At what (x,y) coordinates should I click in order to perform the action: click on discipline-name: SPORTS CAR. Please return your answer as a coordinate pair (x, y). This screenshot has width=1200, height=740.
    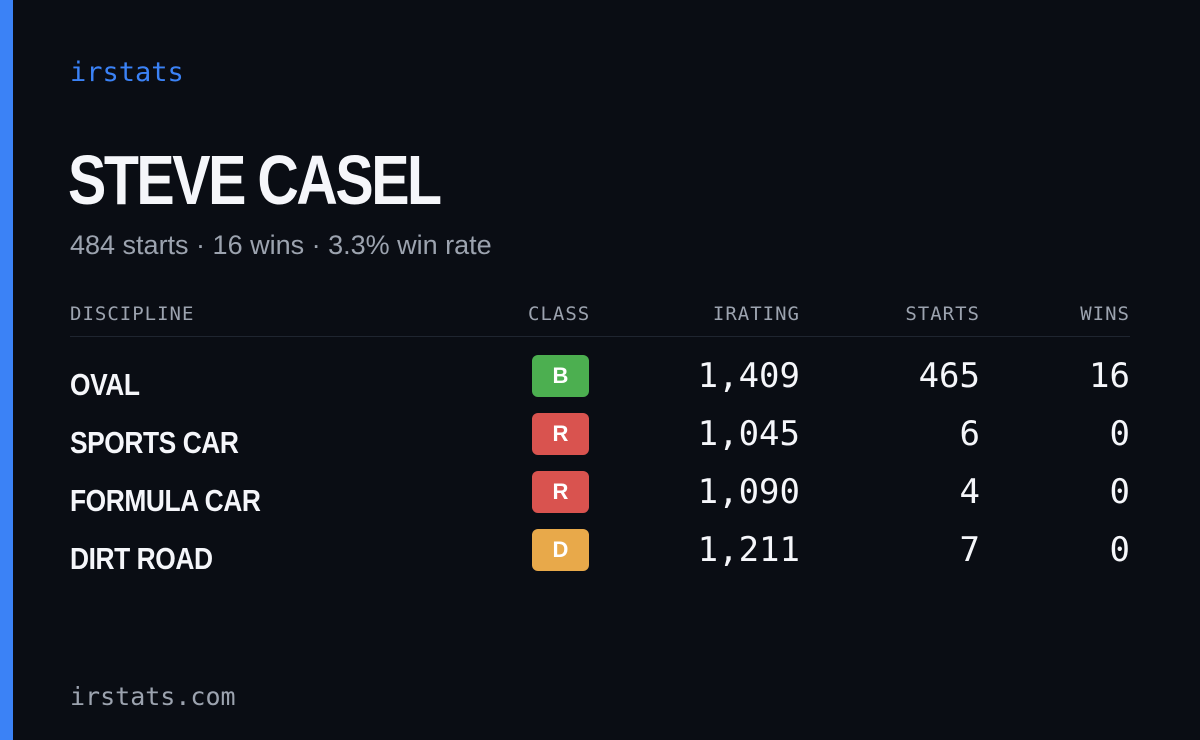
    Looking at the image, I should click on (154, 442).